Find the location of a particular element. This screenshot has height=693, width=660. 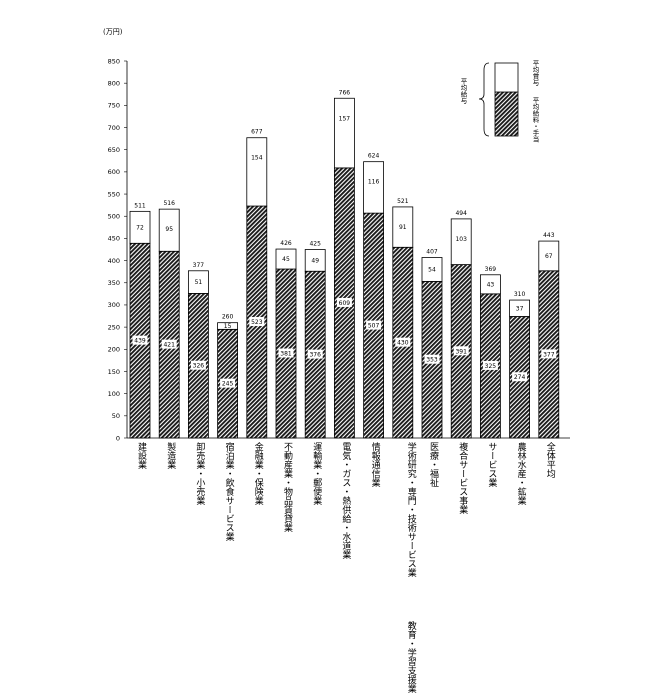

base-value-label: 326 is located at coordinates (199, 366).